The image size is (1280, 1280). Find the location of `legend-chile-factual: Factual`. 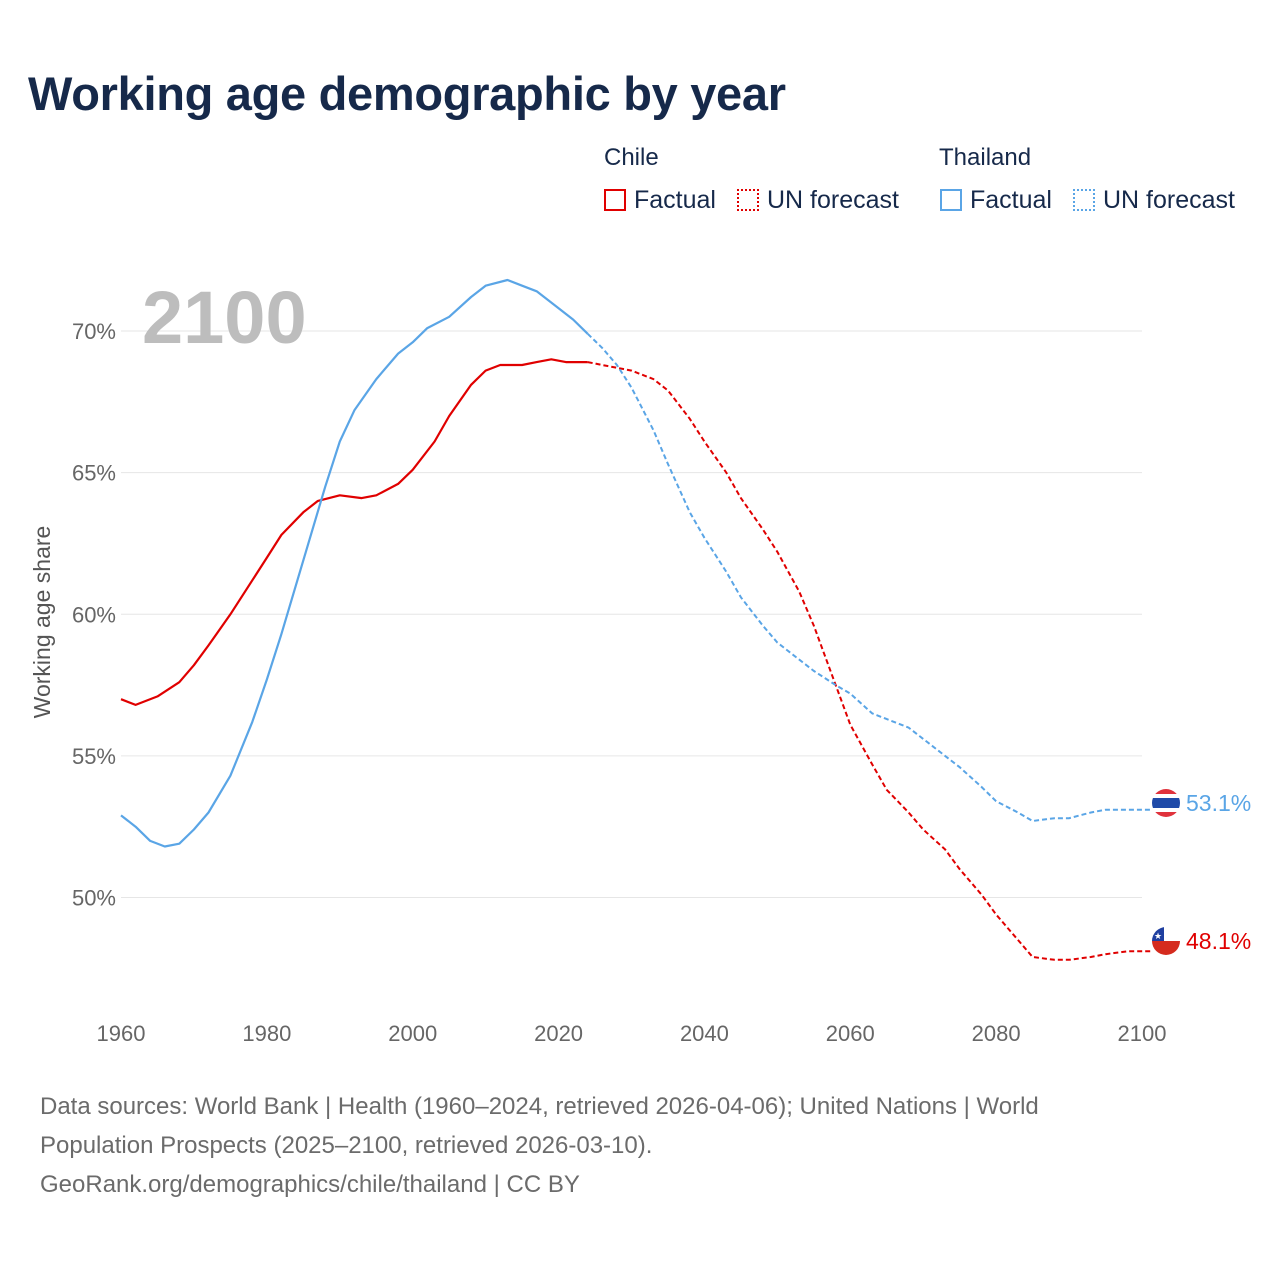

legend-chile-factual: Factual is located at coordinates (660, 200).